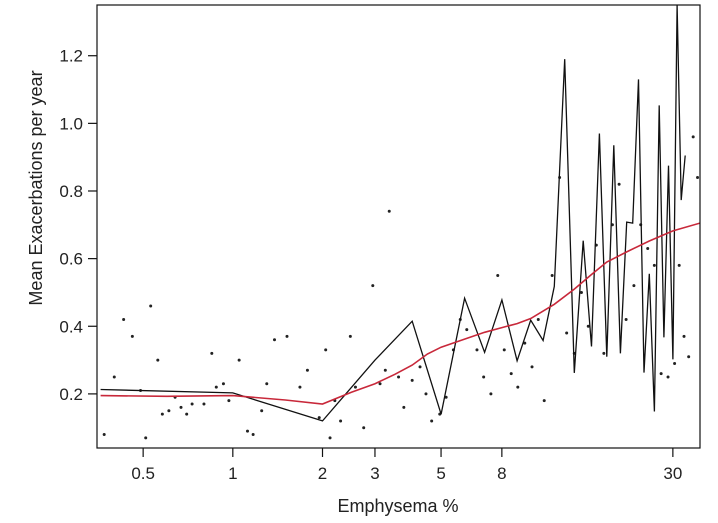 Image resolution: width=718 pixels, height=523 pixels. Describe the element at coordinates (36, 187) in the screenshot. I see `y-axis-label: Mean Exacerbations per year` at that location.